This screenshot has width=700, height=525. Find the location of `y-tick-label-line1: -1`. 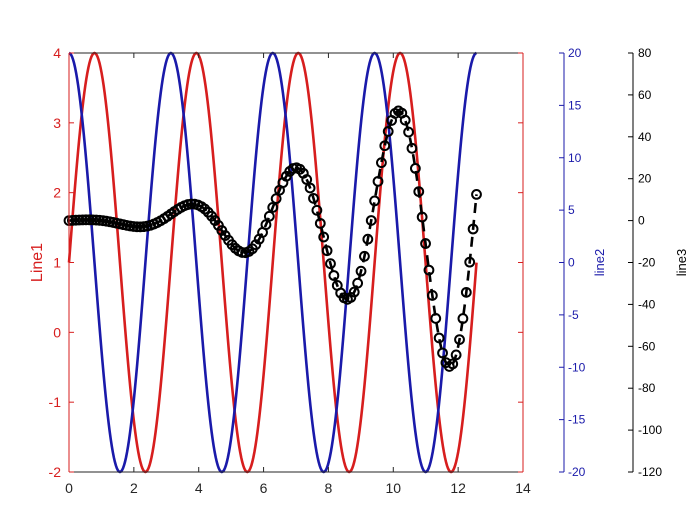

y-tick-label-line1: -1 is located at coordinates (55, 402).